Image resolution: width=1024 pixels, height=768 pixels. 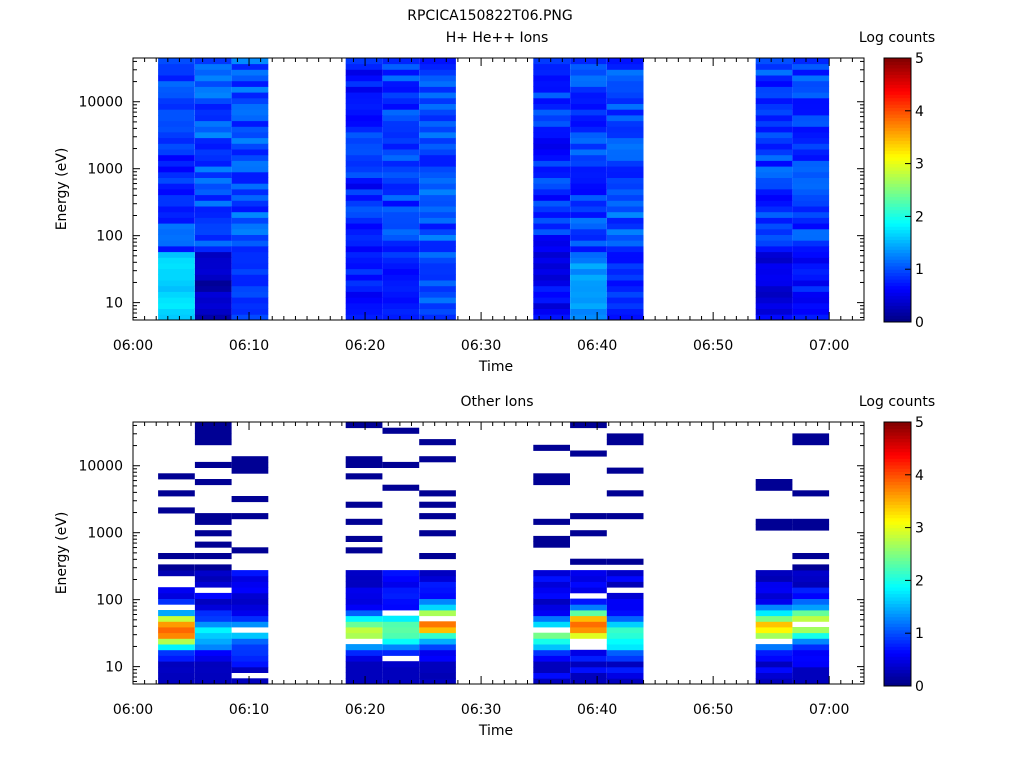 What do you see at coordinates (133, 346) in the screenshot?
I see `x-tick-label: 06:00` at bounding box center [133, 346].